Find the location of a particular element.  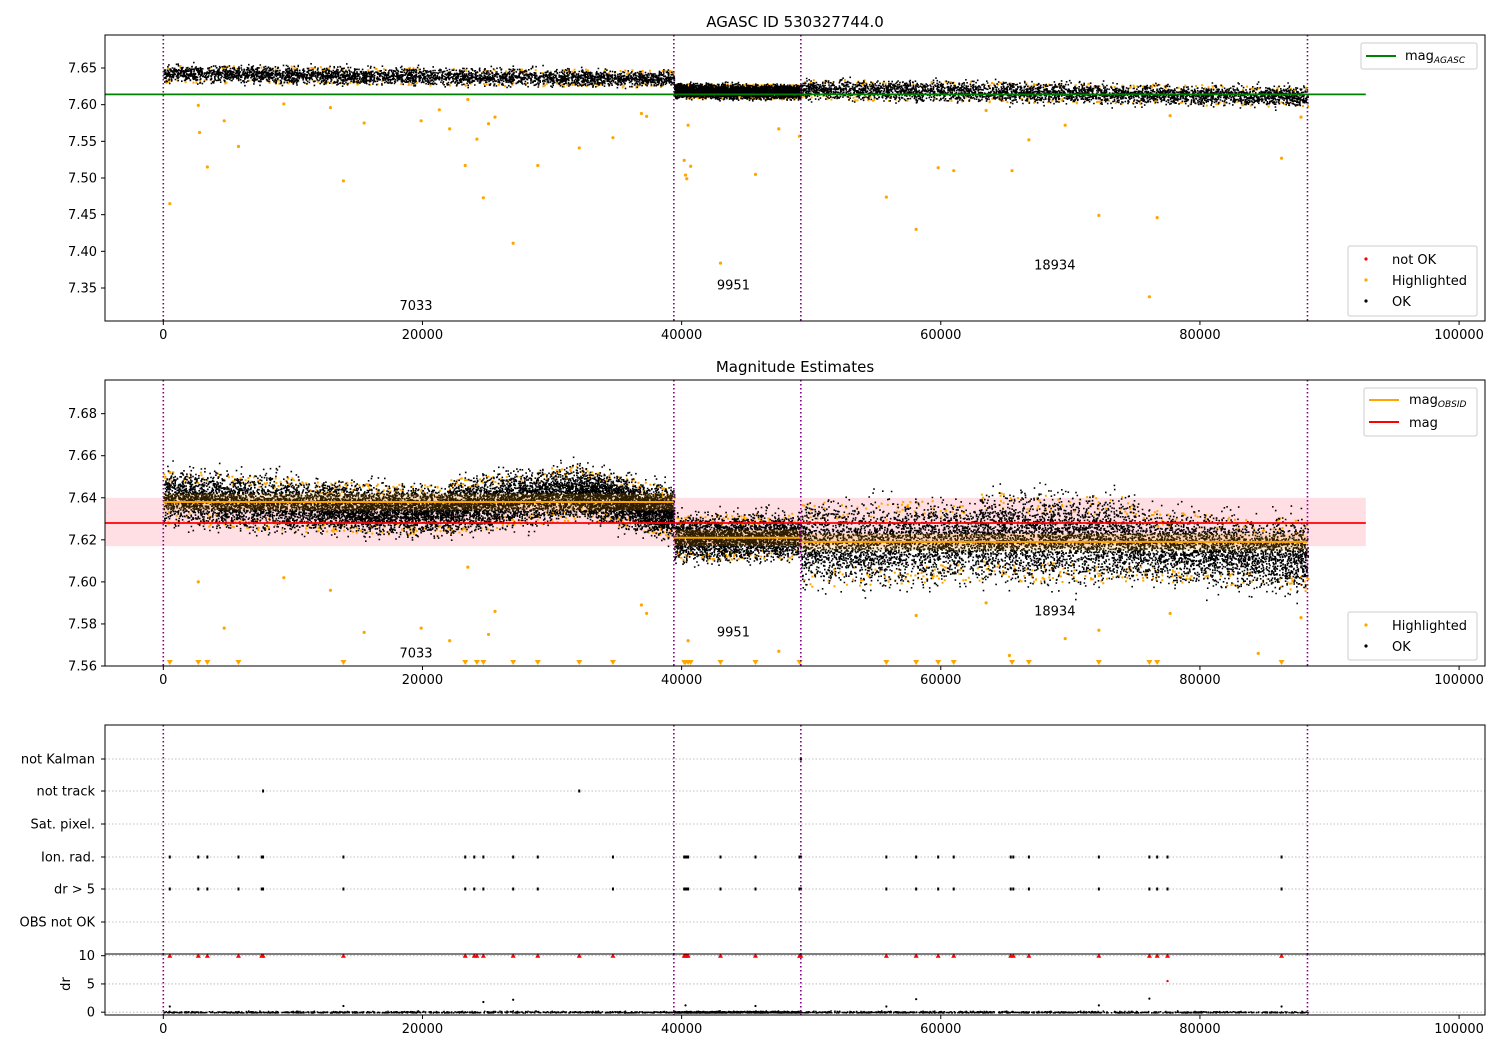

legend-box is located at coordinates (1419, 56).